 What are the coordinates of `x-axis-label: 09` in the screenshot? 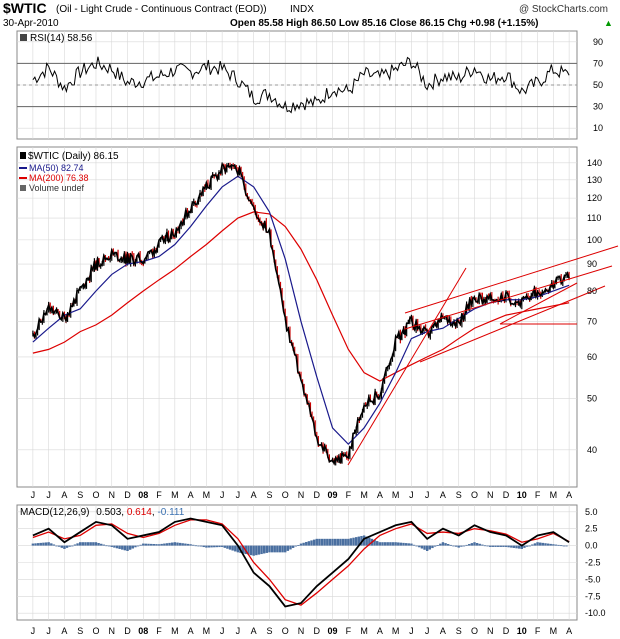 It's located at (333, 631).